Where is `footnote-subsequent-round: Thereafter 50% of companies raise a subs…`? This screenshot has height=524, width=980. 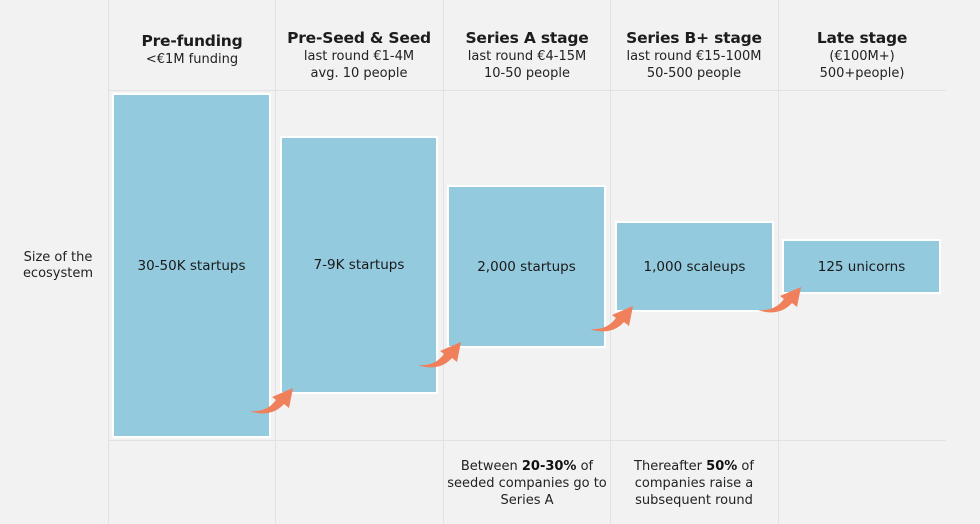 footnote-subsequent-round: Thereafter 50% of companies raise a subs… is located at coordinates (694, 483).